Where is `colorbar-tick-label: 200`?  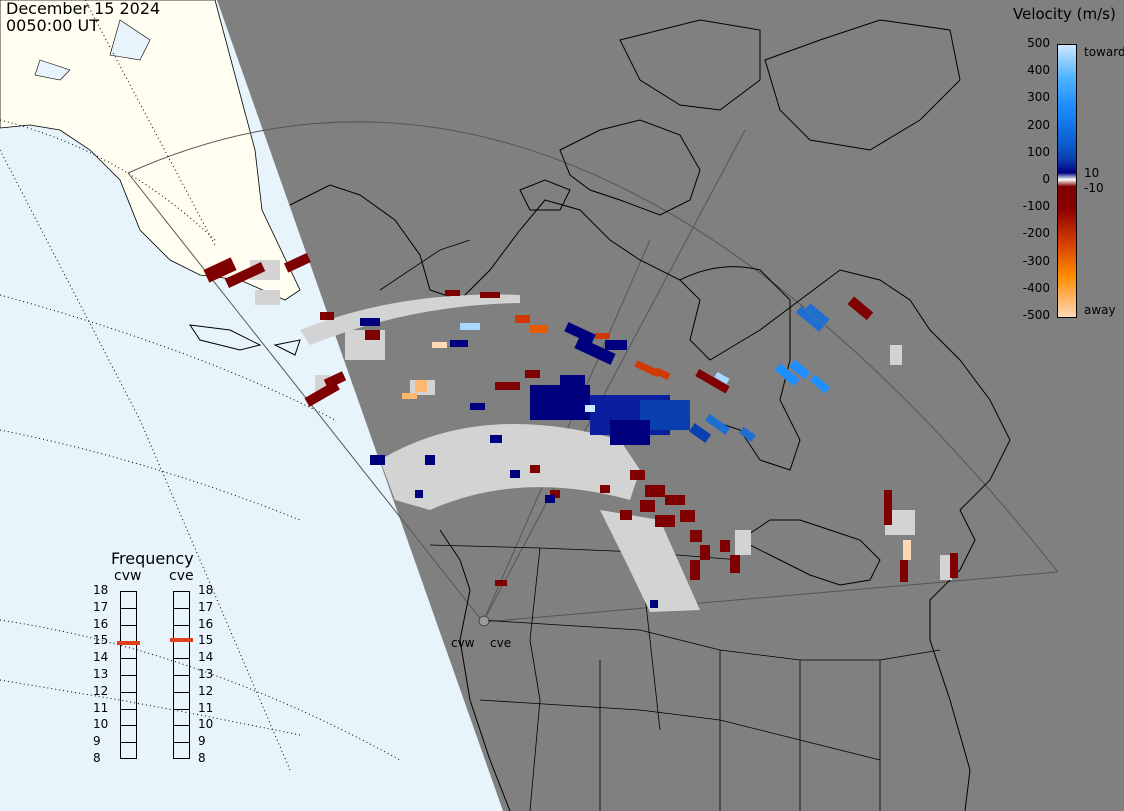
colorbar-tick-label: 200 is located at coordinates (1038, 124).